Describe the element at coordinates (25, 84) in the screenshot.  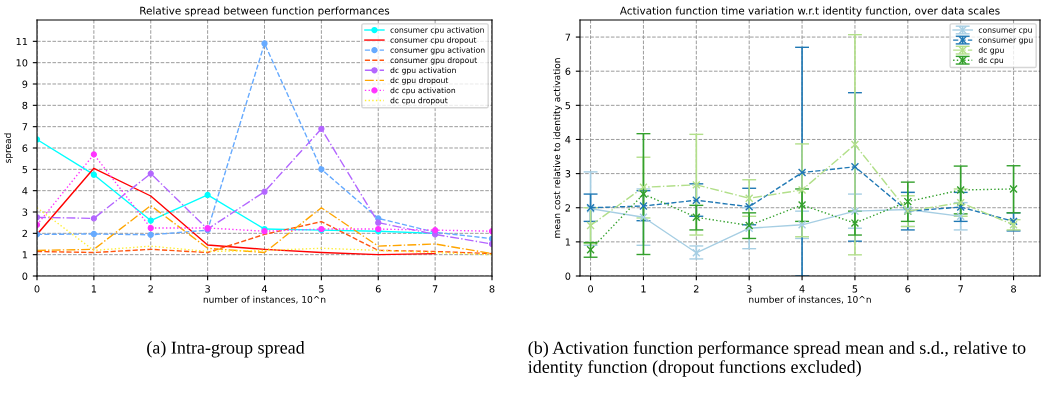
I see `y-tick-label: 9` at that location.